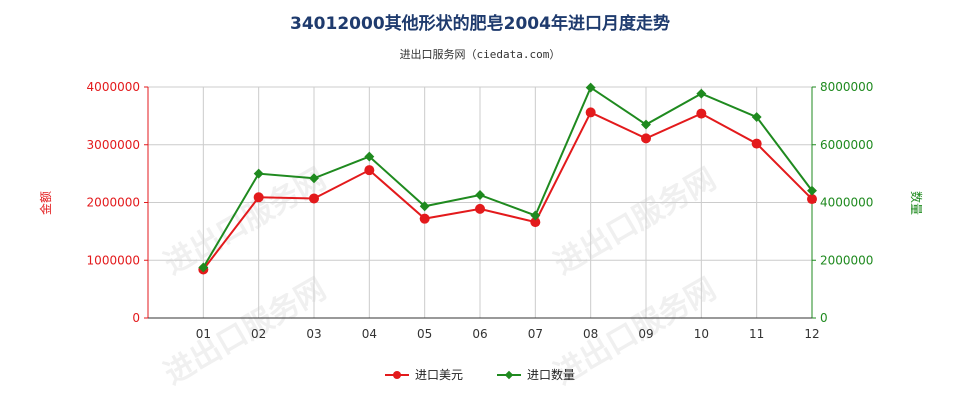 The width and height of the screenshot is (960, 400). I want to click on chart-title: 34012000其他形状的肥皂2004年进口月度走势, so click(480, 24).